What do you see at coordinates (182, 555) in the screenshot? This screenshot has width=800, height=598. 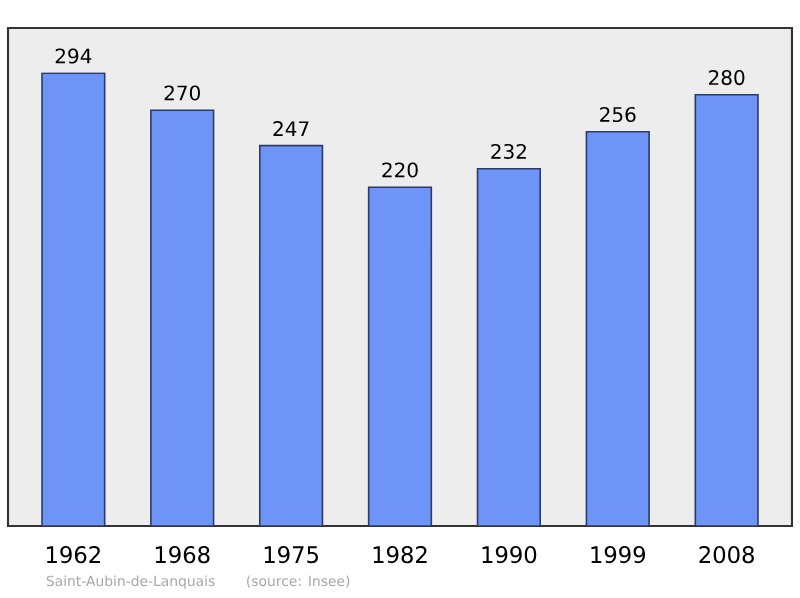 I see `x-tick-label: 1968` at bounding box center [182, 555].